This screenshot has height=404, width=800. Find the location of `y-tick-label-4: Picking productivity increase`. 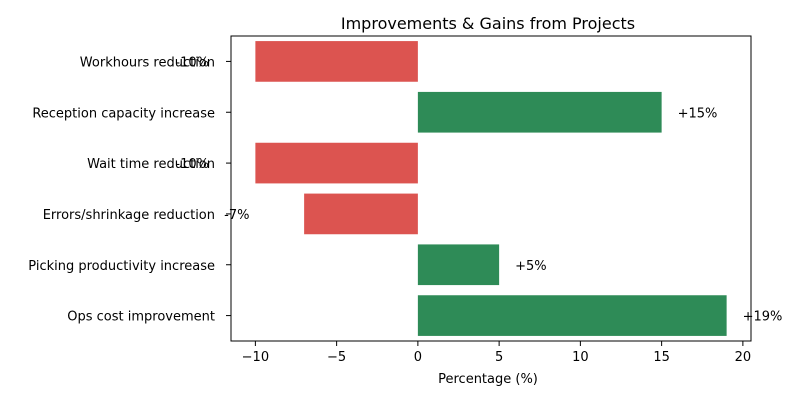

y-tick-label-4: Picking productivity increase is located at coordinates (121, 266).